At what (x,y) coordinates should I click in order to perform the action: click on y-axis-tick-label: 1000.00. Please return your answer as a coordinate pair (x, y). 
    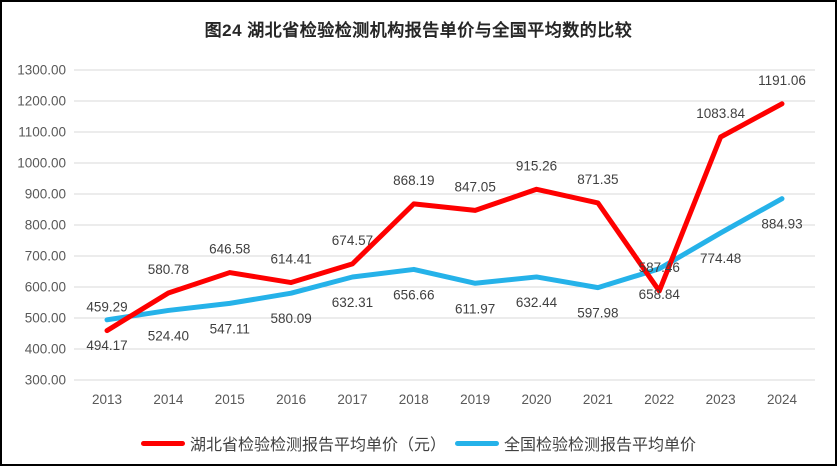
    Looking at the image, I should click on (41, 163).